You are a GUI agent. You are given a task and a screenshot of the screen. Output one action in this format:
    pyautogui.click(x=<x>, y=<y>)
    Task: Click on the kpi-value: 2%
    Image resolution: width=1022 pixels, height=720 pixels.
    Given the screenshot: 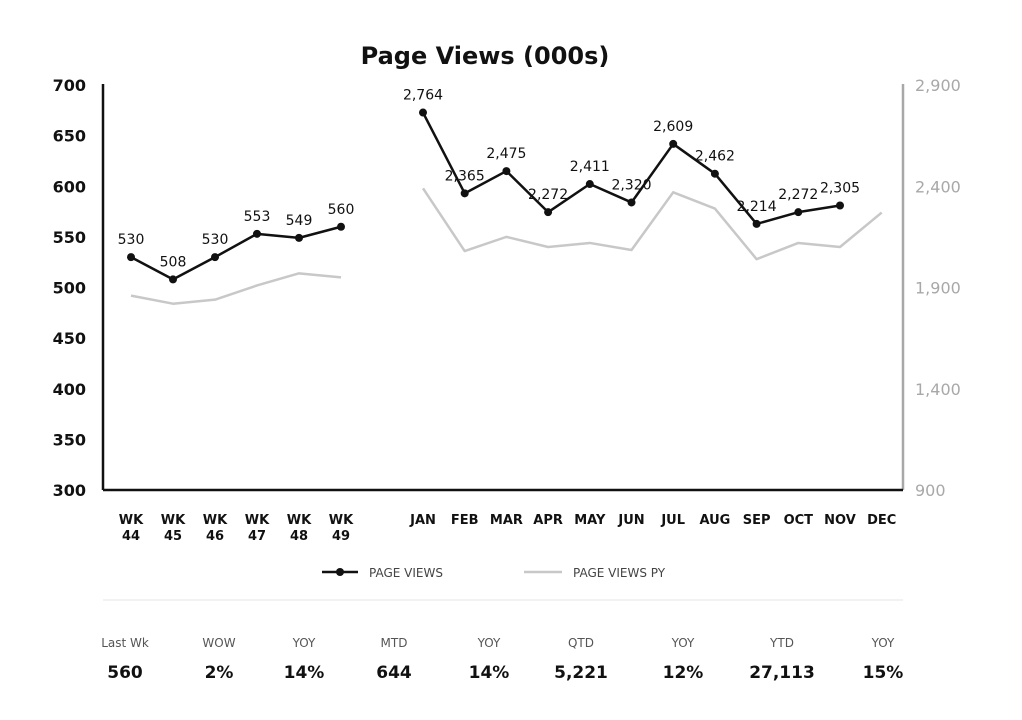 What is the action you would take?
    pyautogui.click(x=219, y=673)
    